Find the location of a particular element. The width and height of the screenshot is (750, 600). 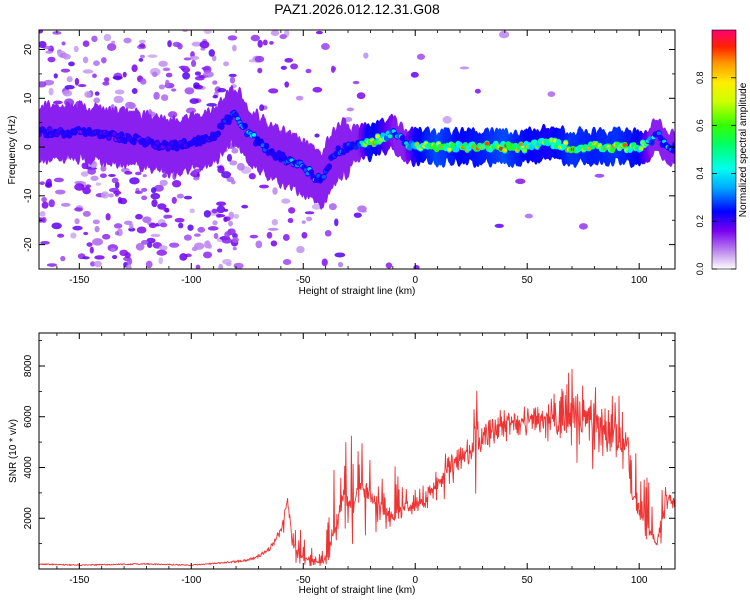

x-tick-label: -150 is located at coordinates (79, 280).